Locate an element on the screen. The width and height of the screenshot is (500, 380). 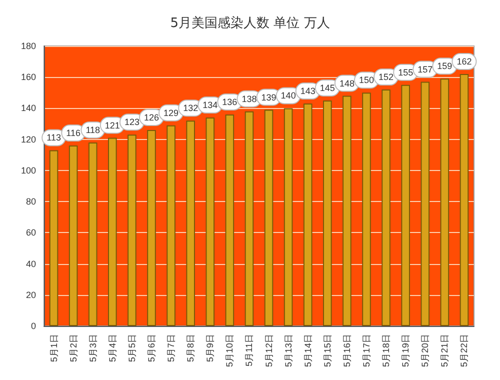
x-tick-label: 5月14日 is located at coordinates (307, 351).